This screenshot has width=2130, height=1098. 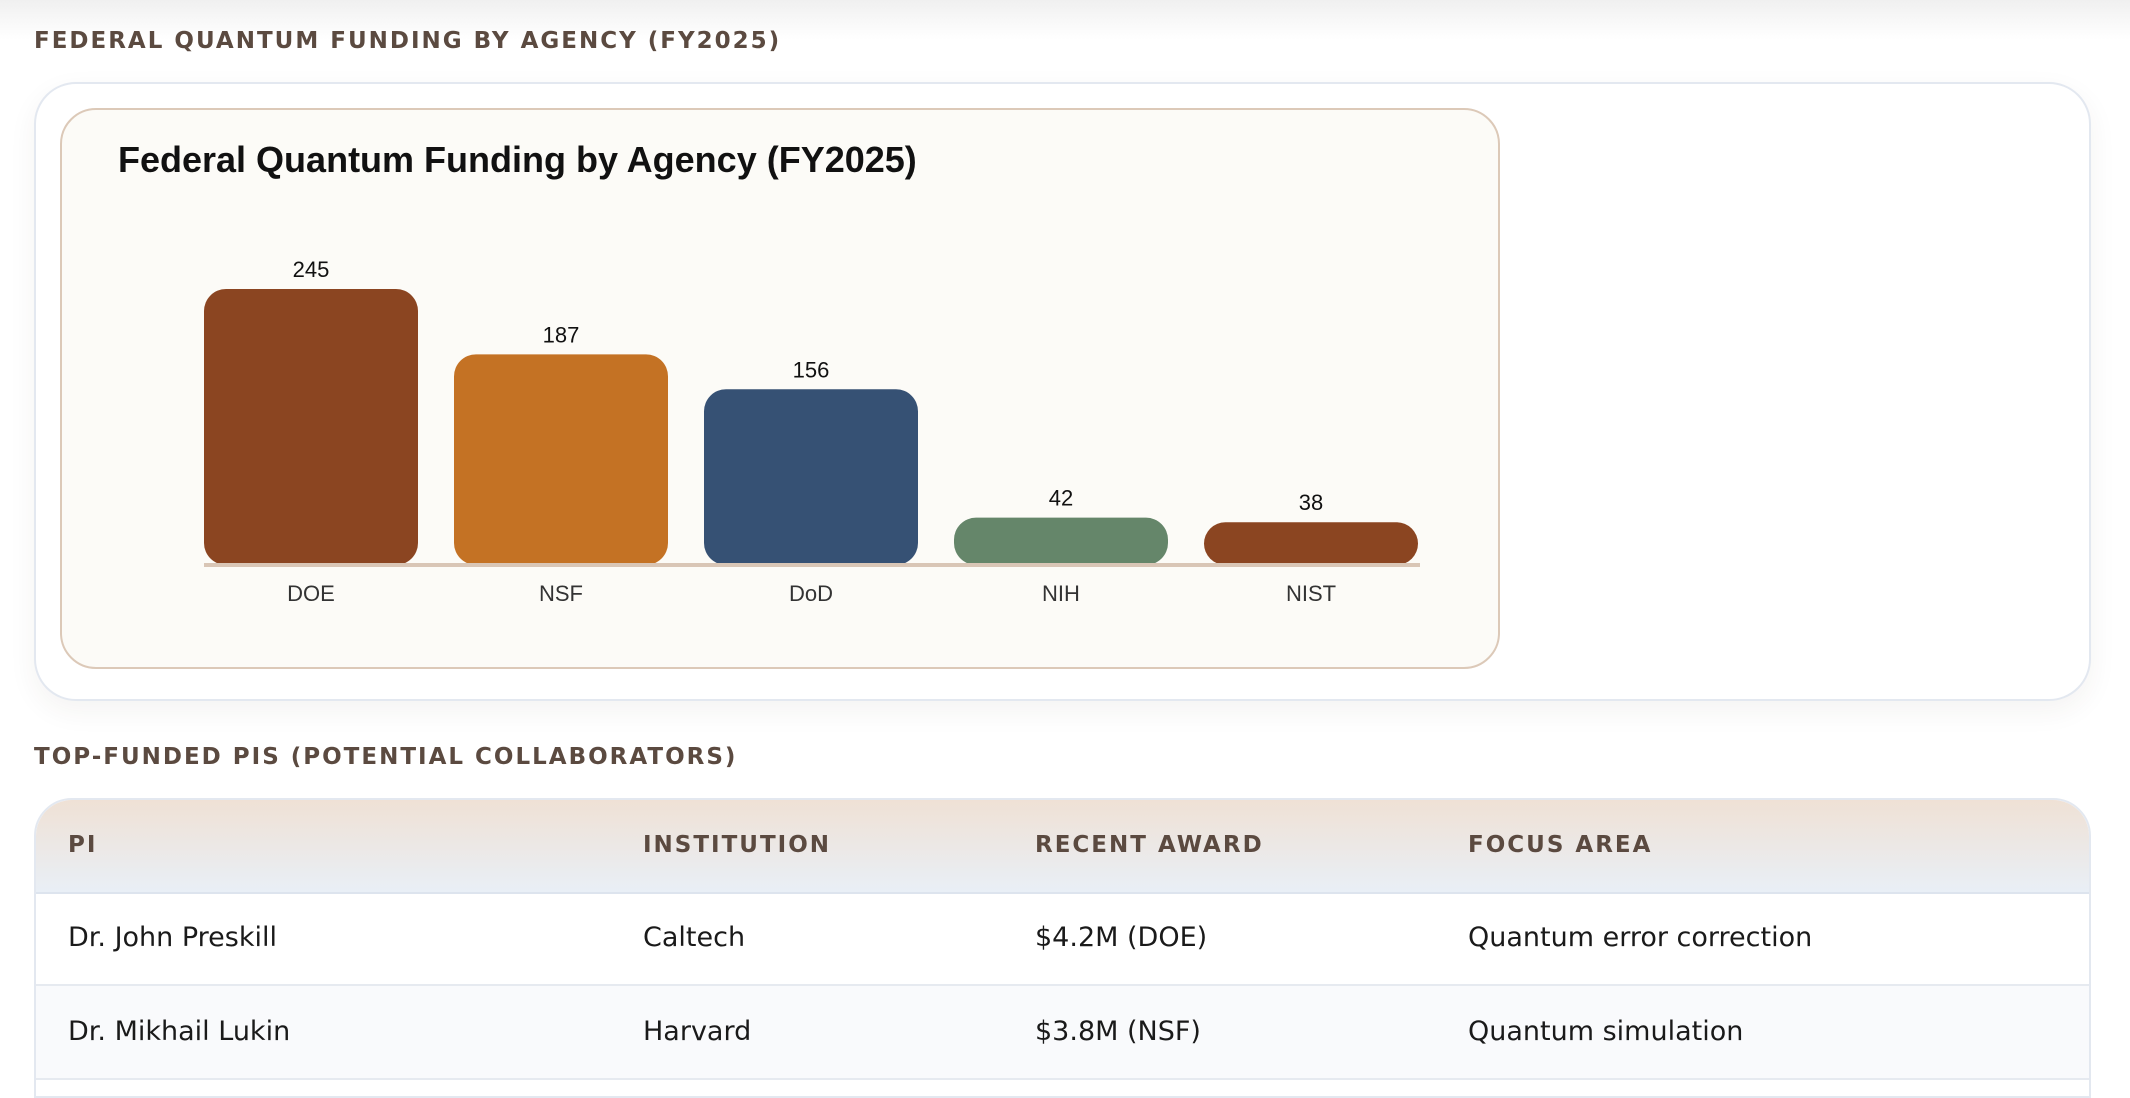 I want to click on x-tick-label: DoD, so click(x=811, y=593).